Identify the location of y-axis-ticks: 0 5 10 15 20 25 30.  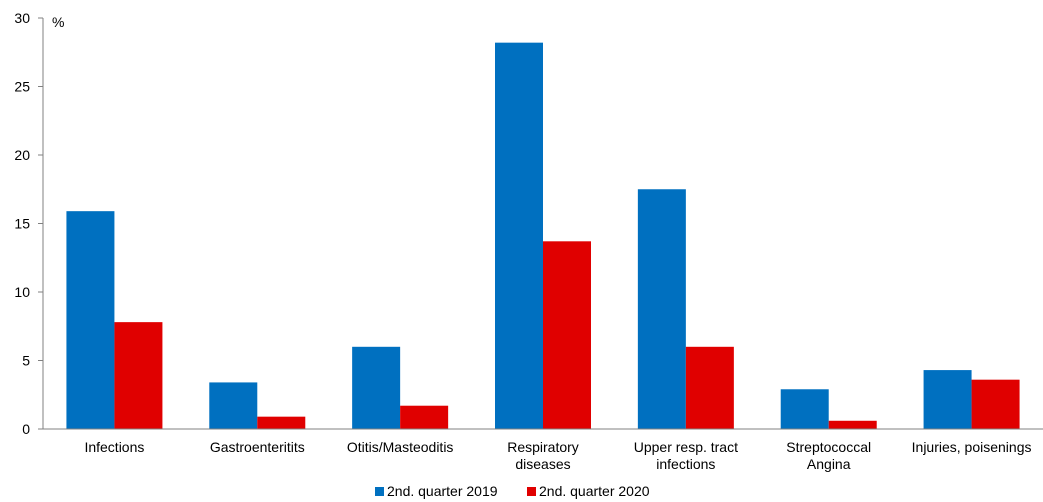
(28, 223).